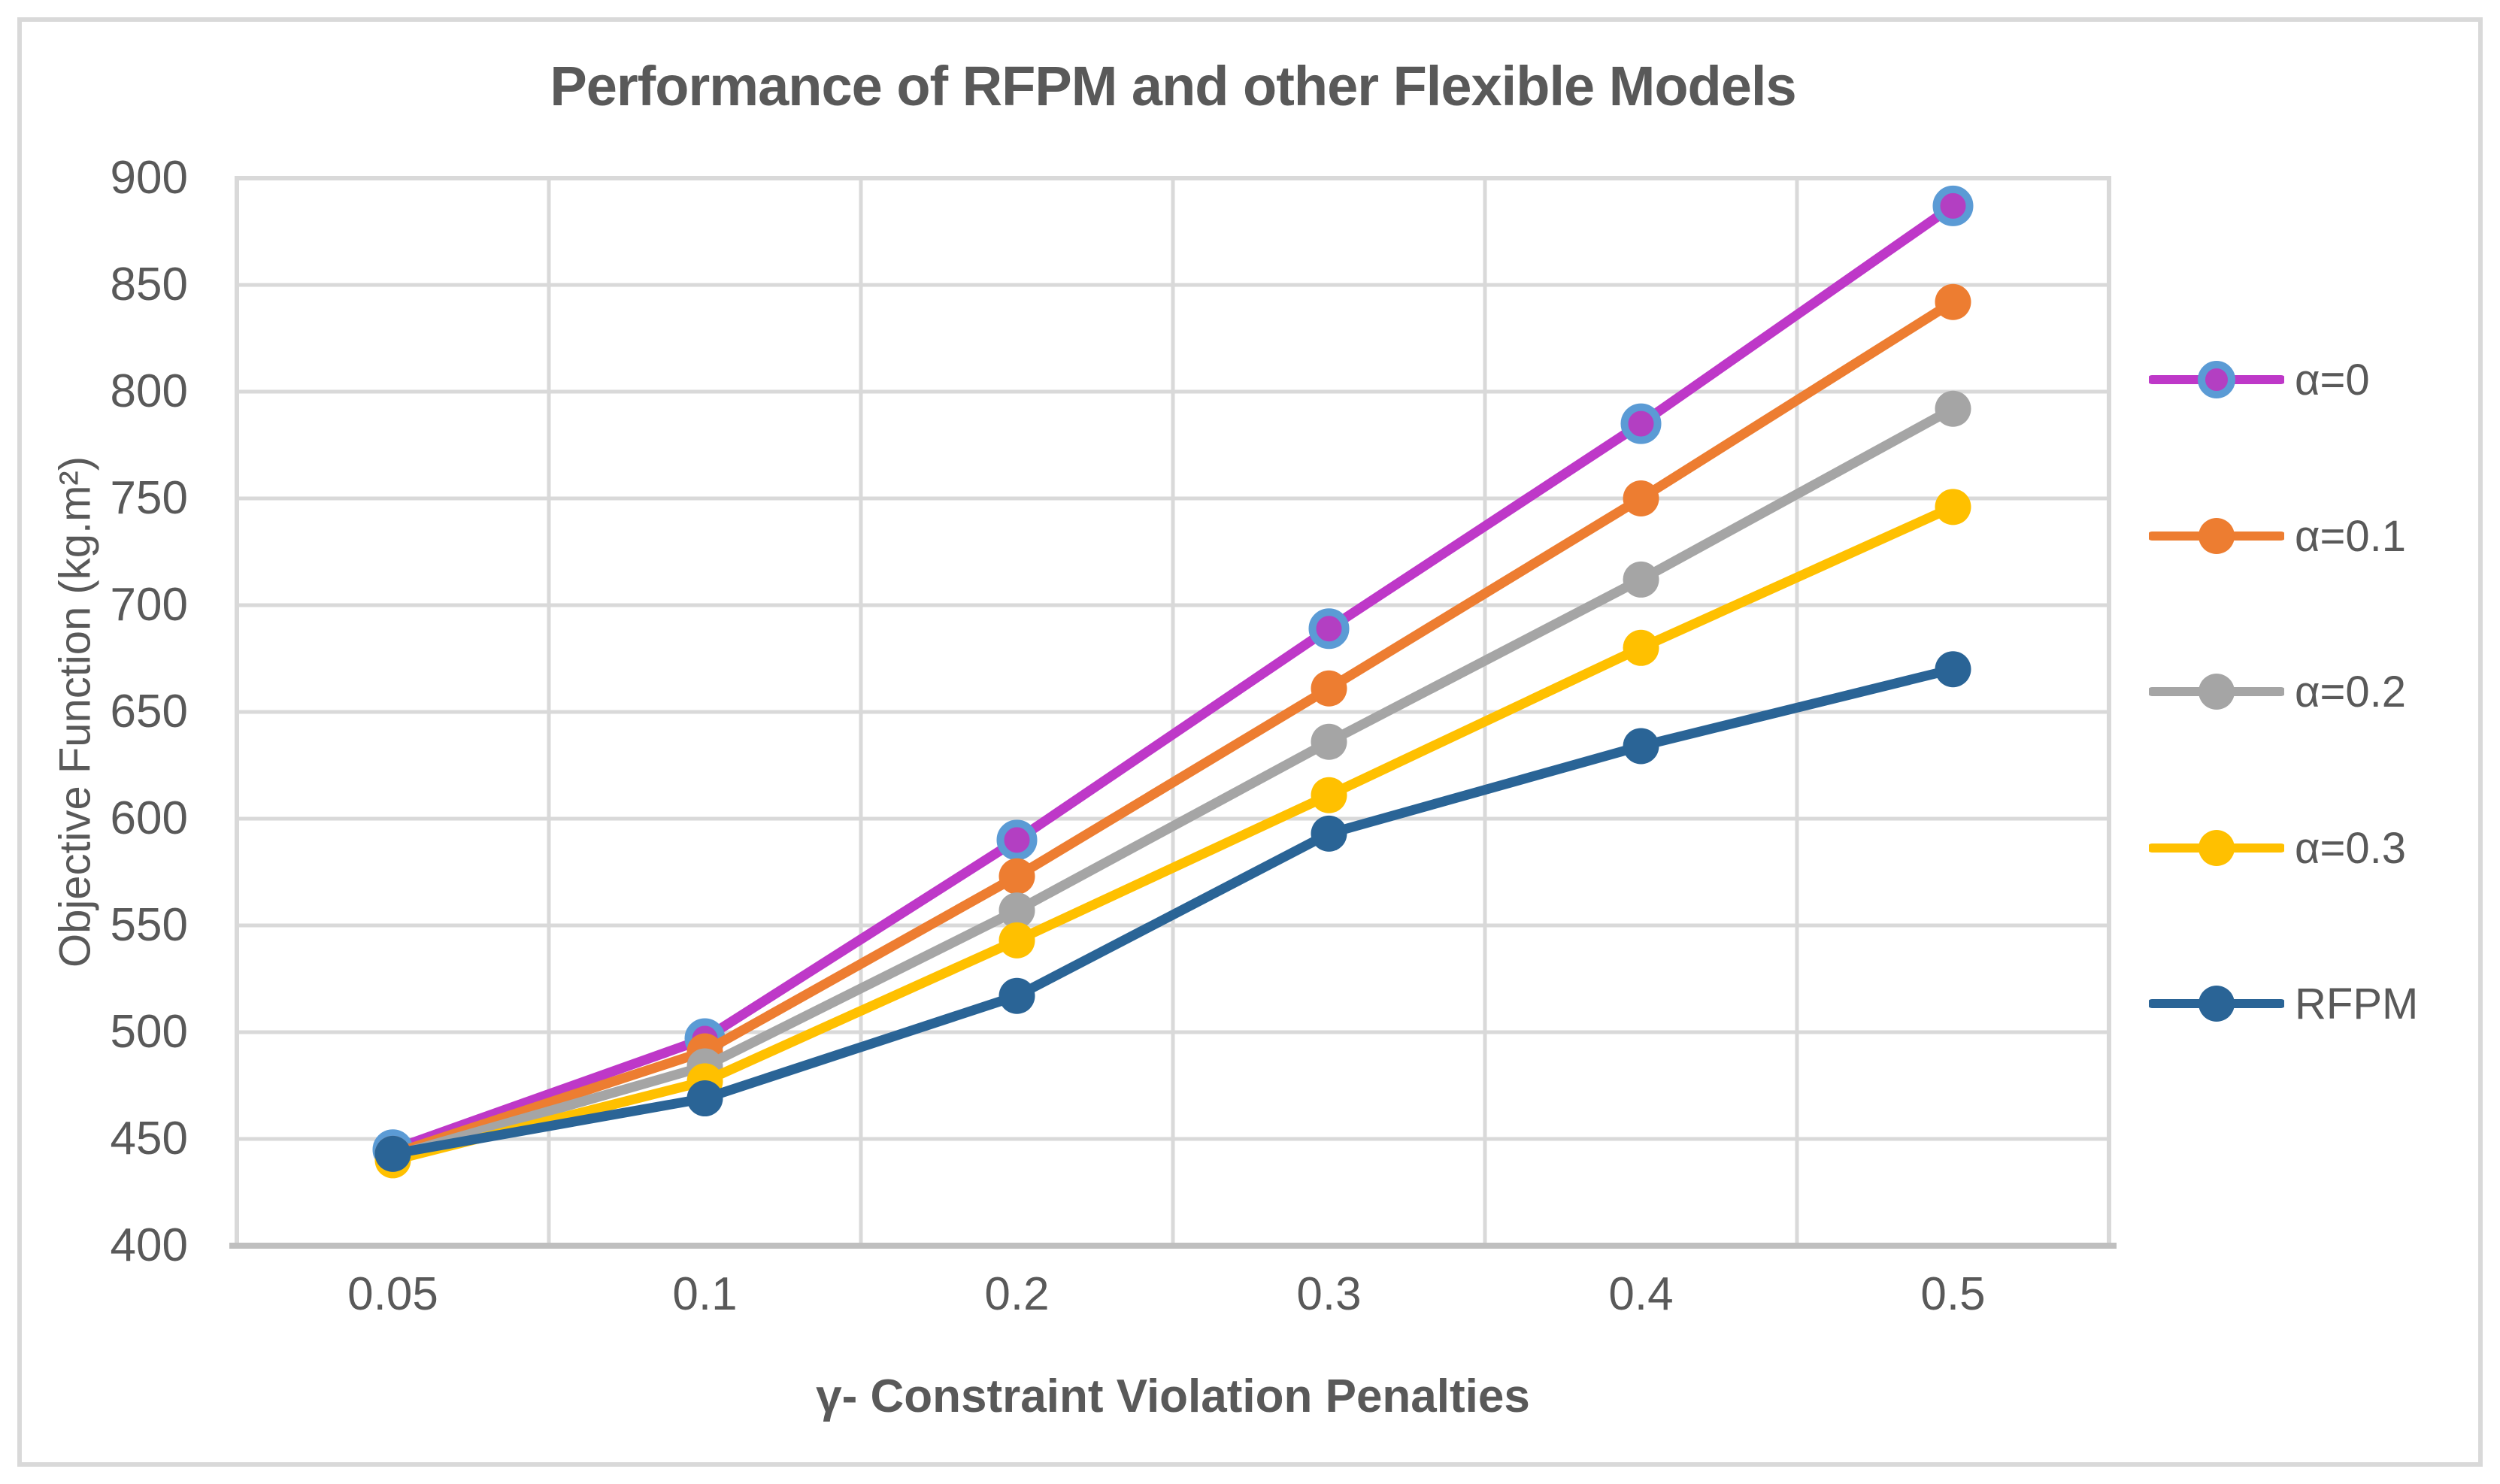  I want to click on y-tick-label: 550, so click(149, 925).